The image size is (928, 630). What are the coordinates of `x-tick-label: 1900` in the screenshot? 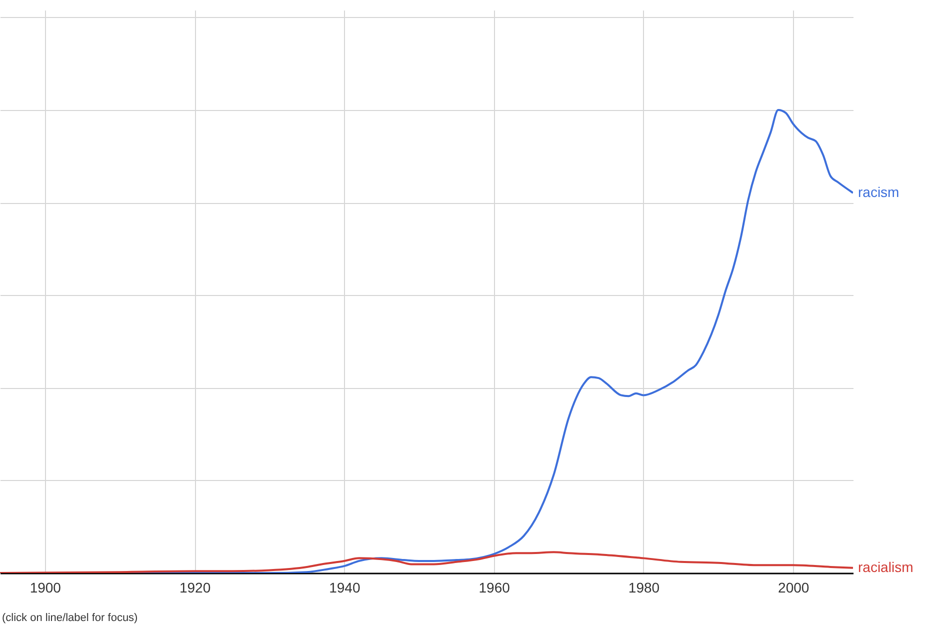 It's located at (46, 588).